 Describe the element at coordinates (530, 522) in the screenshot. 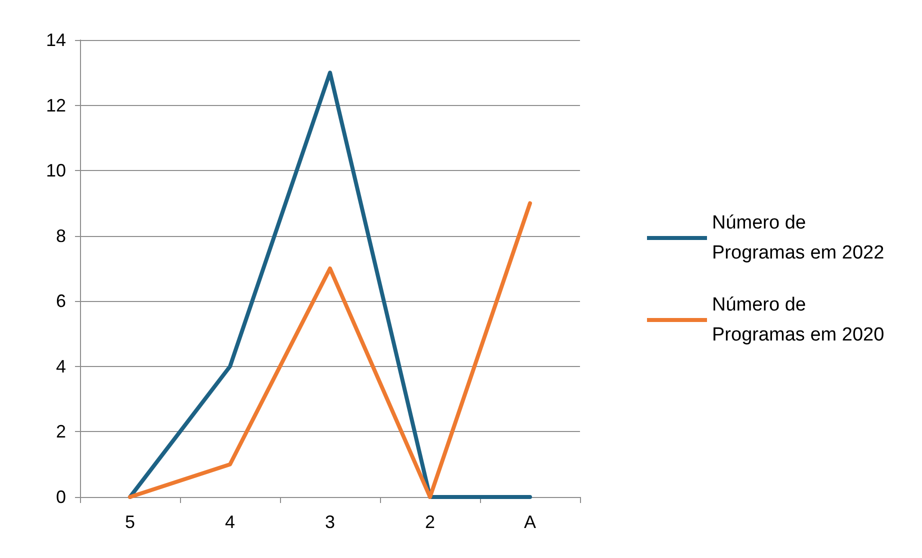

I see `x-tick-label: A` at that location.